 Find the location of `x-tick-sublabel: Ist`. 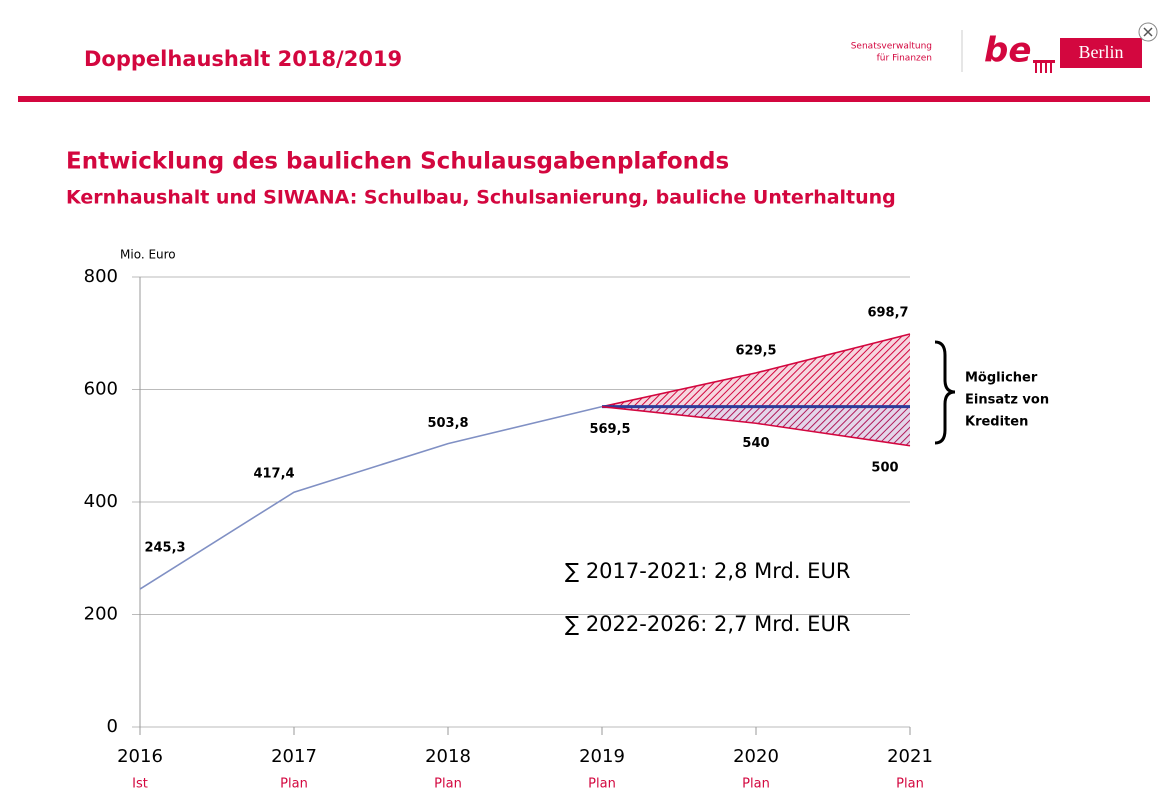

x-tick-sublabel: Ist is located at coordinates (140, 784).